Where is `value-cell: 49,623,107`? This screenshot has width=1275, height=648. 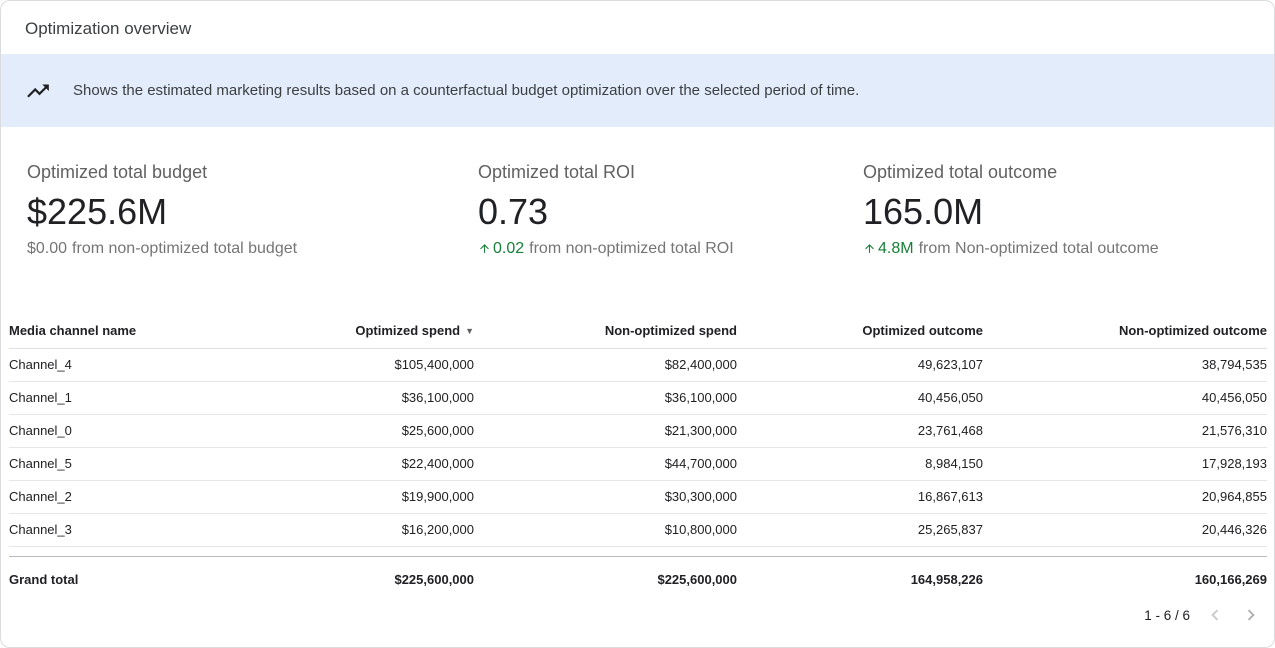
value-cell: 49,623,107 is located at coordinates (860, 365).